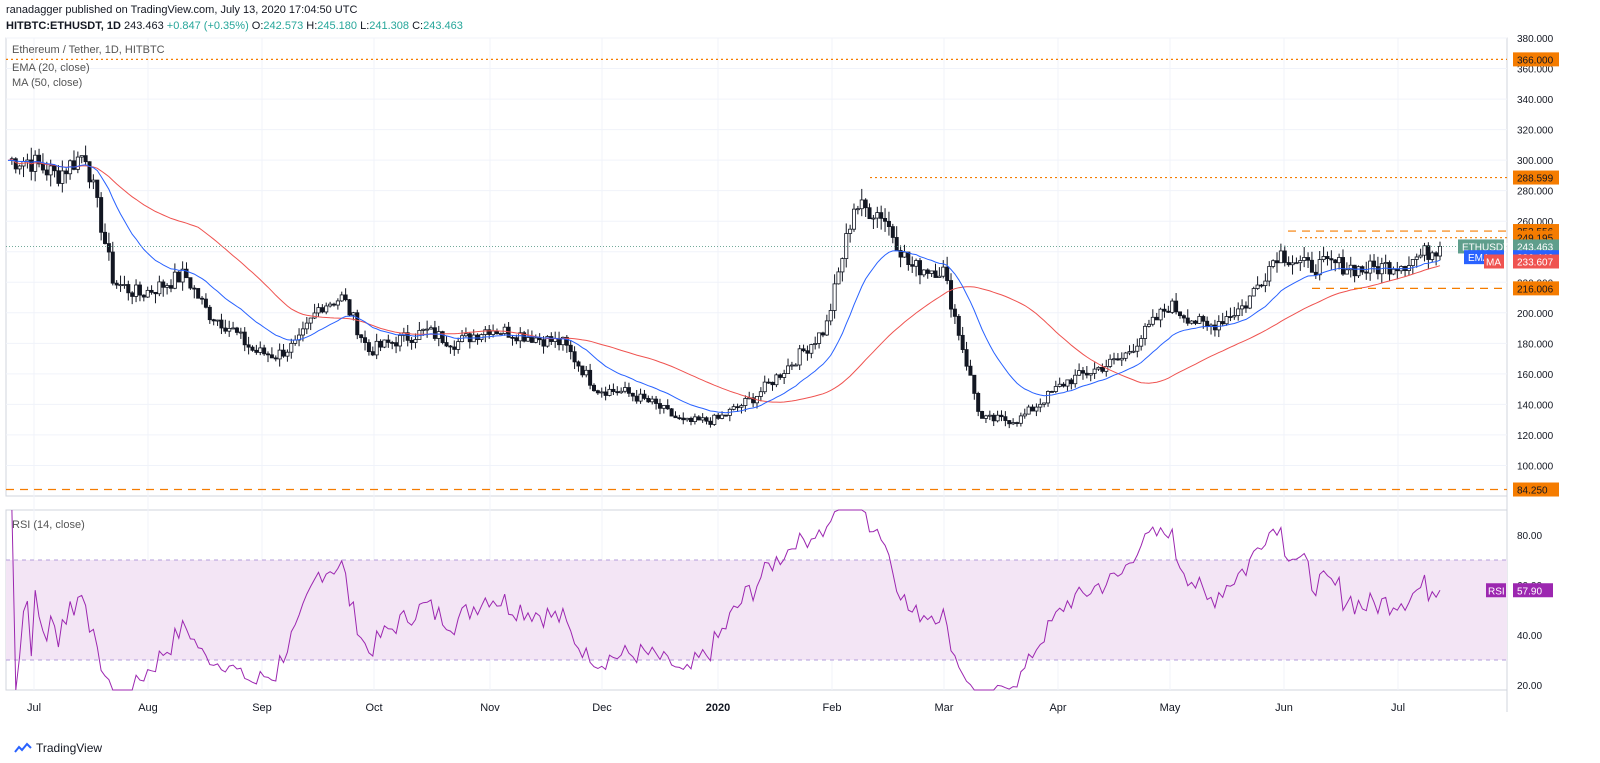 This screenshot has width=1600, height=763. I want to click on tradingview-brand: TradingView, so click(58, 748).